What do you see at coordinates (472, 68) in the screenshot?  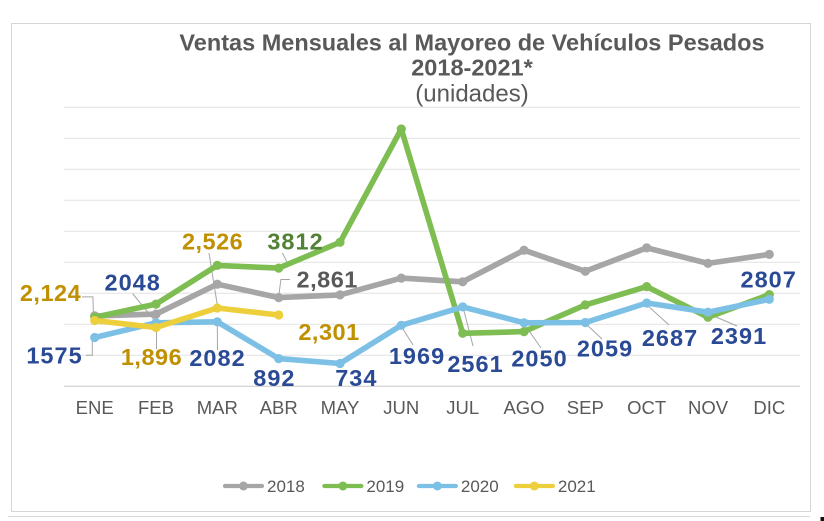 I see `svg-text: 2018-2021*` at bounding box center [472, 68].